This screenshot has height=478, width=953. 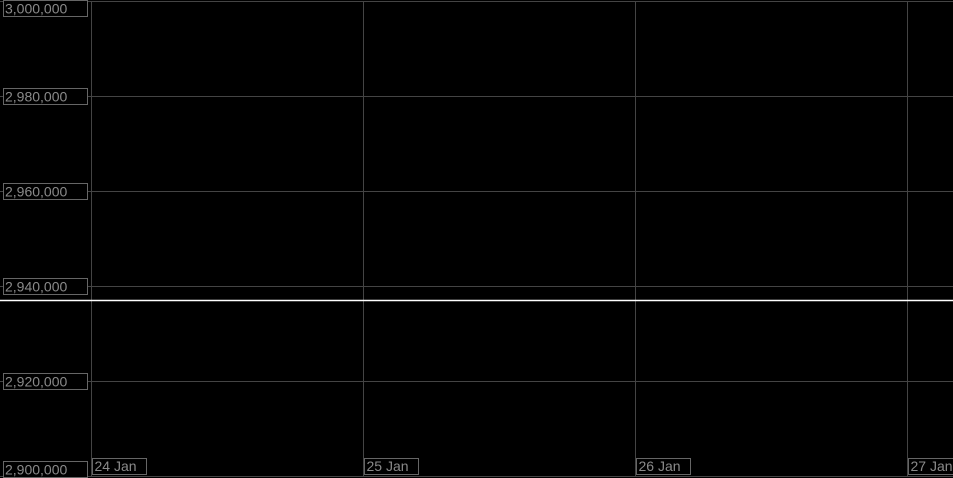 What do you see at coordinates (116, 466) in the screenshot?
I see `x-tick-label: 24 Jan` at bounding box center [116, 466].